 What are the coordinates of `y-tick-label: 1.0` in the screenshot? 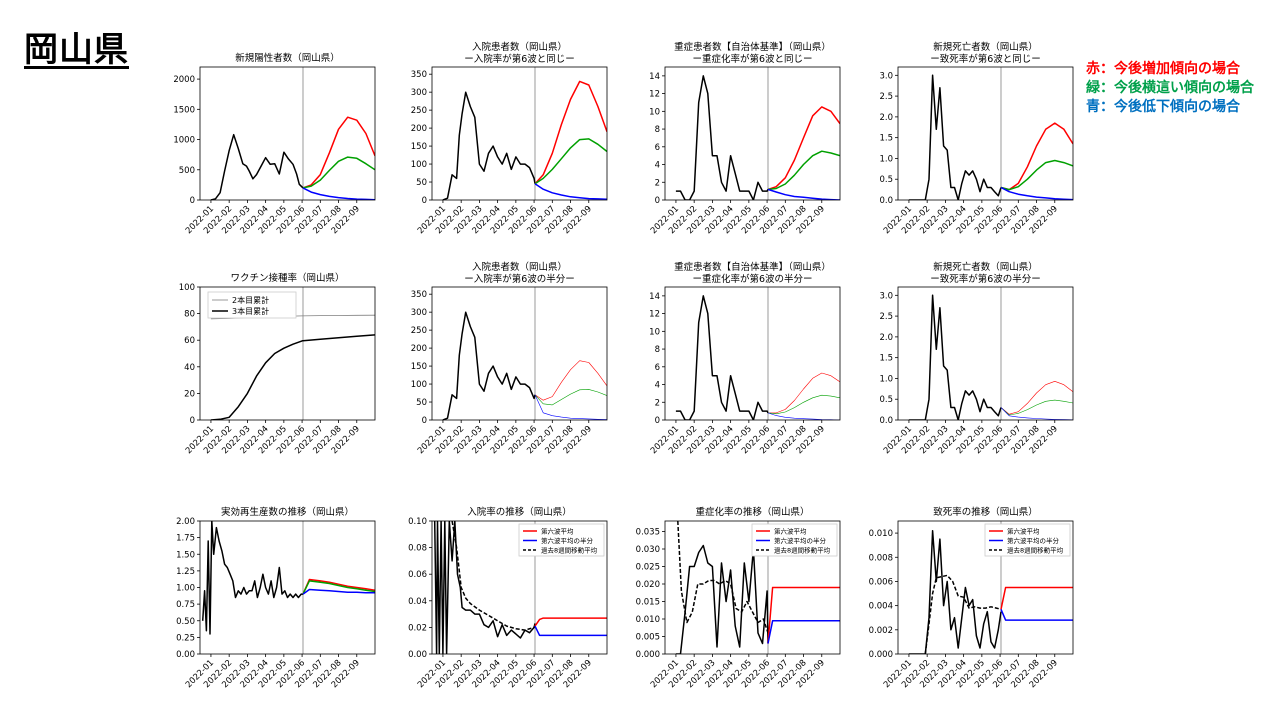 It's located at (886, 379).